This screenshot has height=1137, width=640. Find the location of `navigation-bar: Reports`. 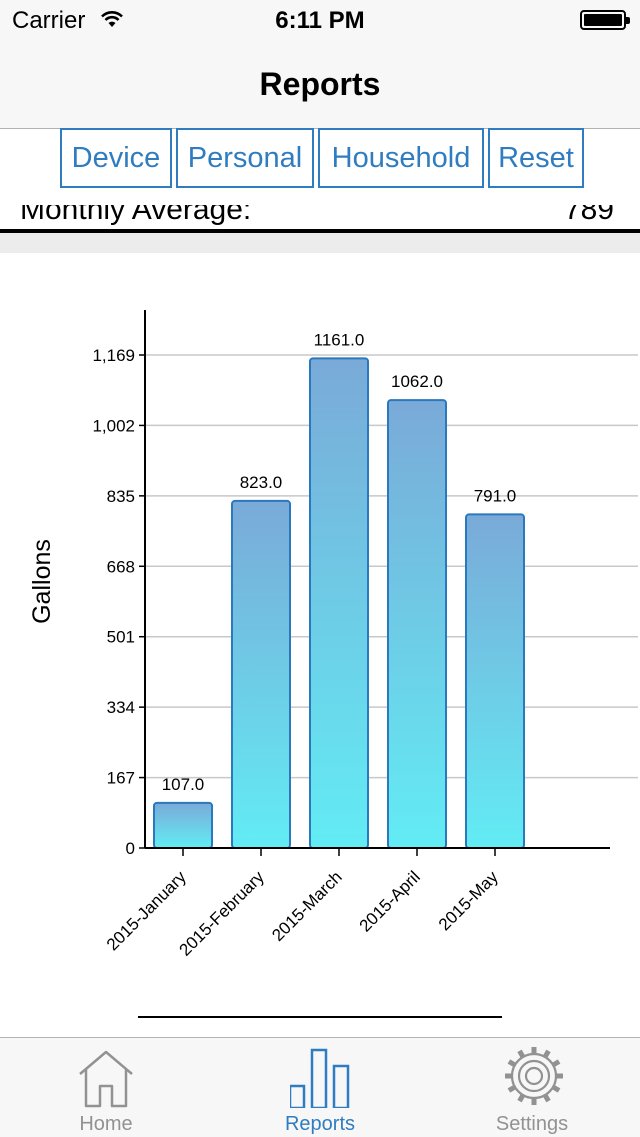

navigation-bar: Reports is located at coordinates (320, 84).